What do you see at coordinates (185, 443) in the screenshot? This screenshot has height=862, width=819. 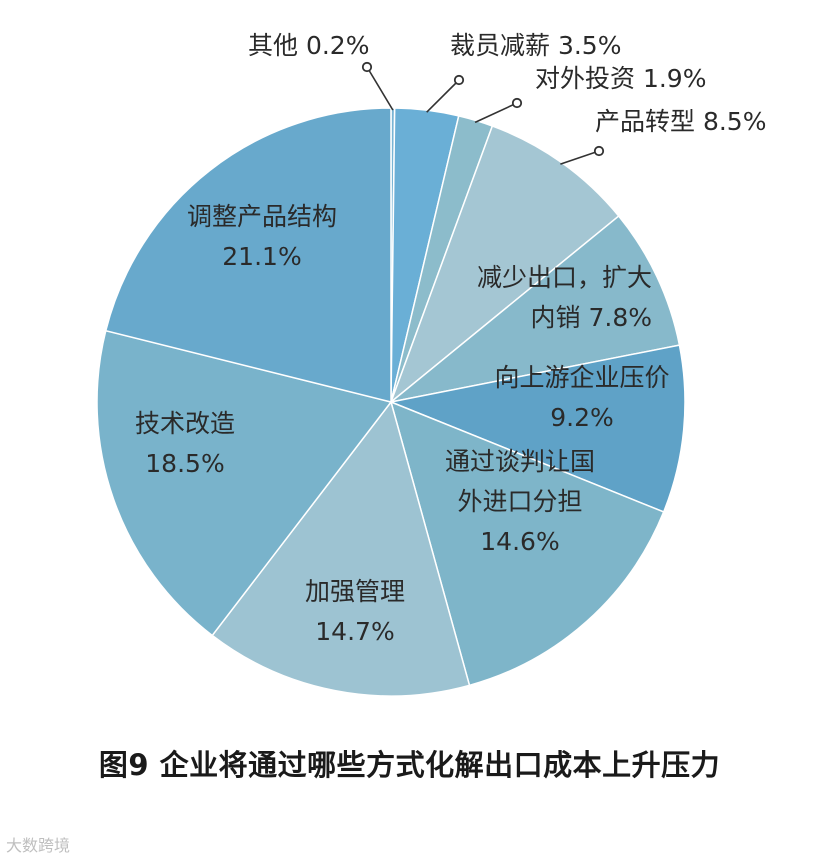 I see `slice-label-8: 技术改造 18.5%` at bounding box center [185, 443].